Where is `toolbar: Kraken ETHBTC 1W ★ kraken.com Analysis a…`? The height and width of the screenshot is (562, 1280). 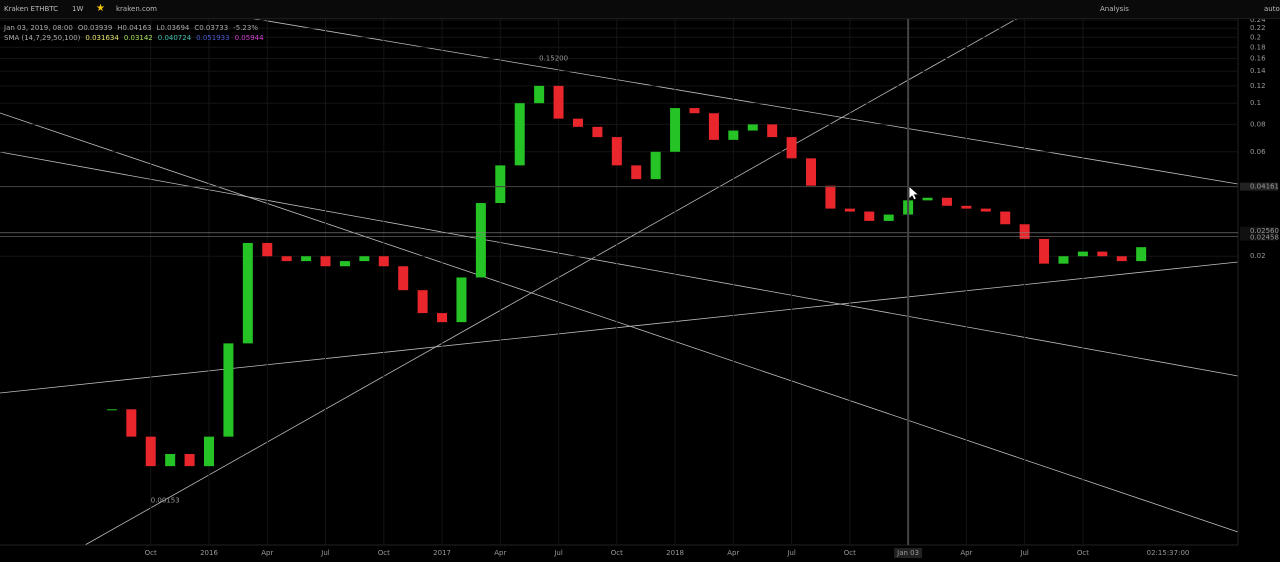
toolbar: Kraken ETHBTC 1W ★ kraken.com Analysis a… is located at coordinates (640, 9).